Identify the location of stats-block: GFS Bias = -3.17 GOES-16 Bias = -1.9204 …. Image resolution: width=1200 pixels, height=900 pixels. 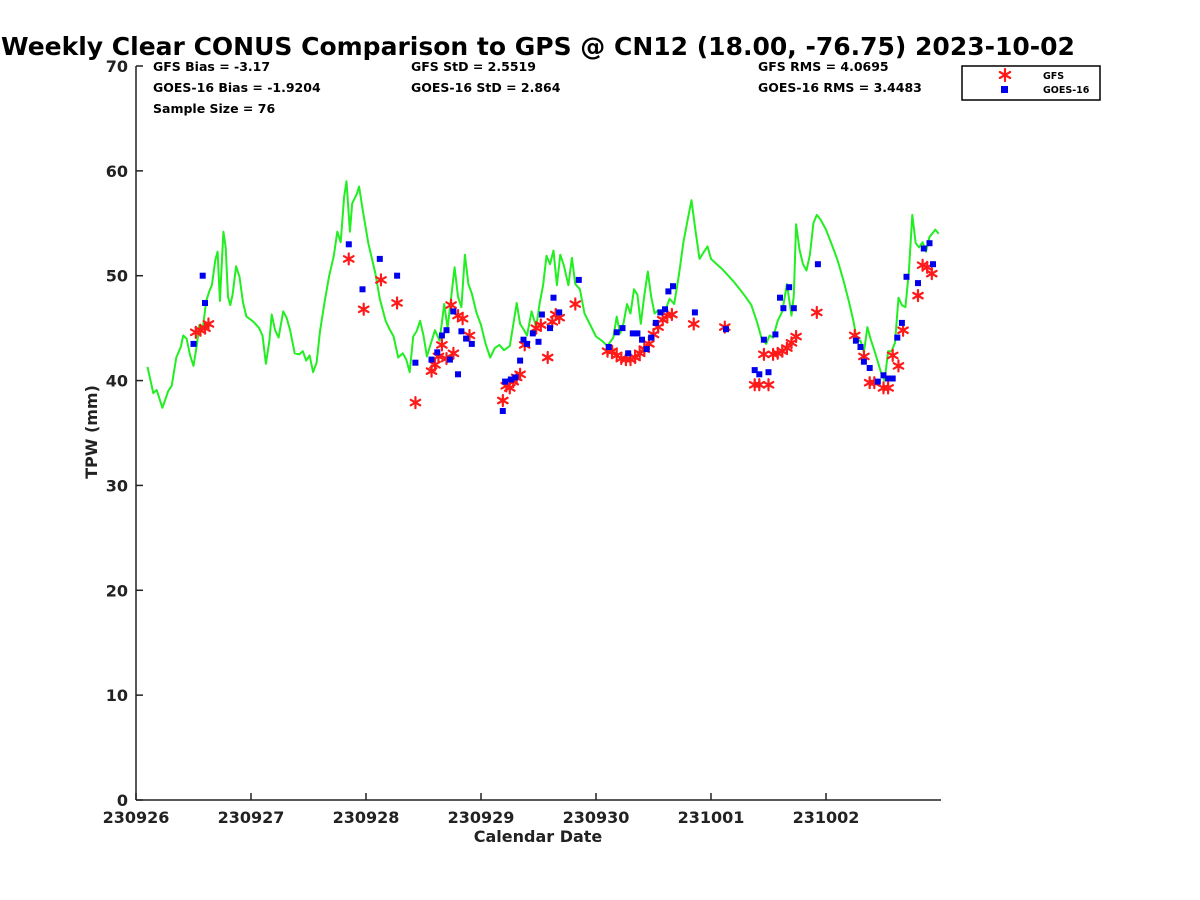
(537, 87).